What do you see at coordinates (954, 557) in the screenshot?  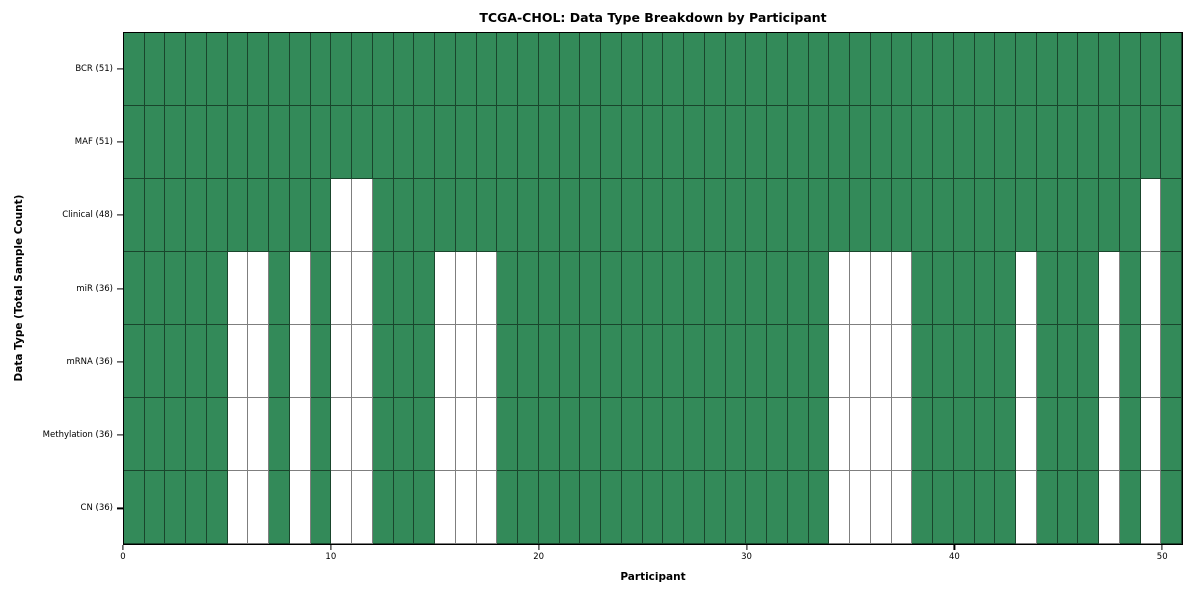 I see `x-tick-label: 40` at bounding box center [954, 557].